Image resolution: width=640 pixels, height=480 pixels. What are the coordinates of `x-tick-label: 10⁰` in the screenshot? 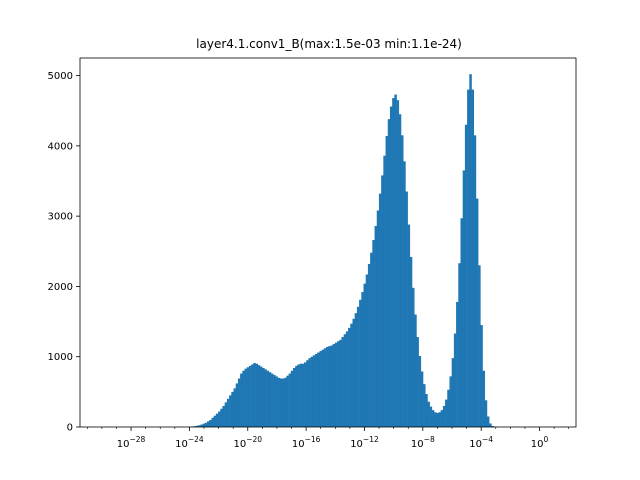 It's located at (540, 442).